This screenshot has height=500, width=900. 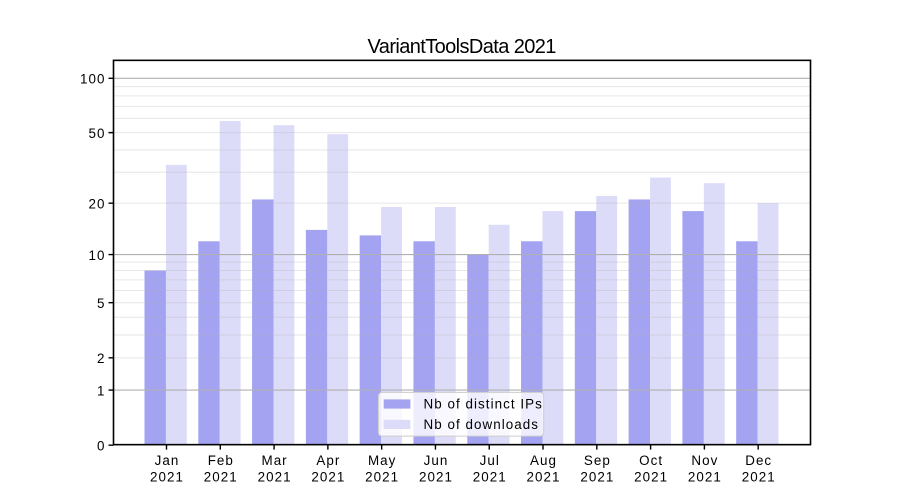 I want to click on svg-text: Dec, so click(x=758, y=460).